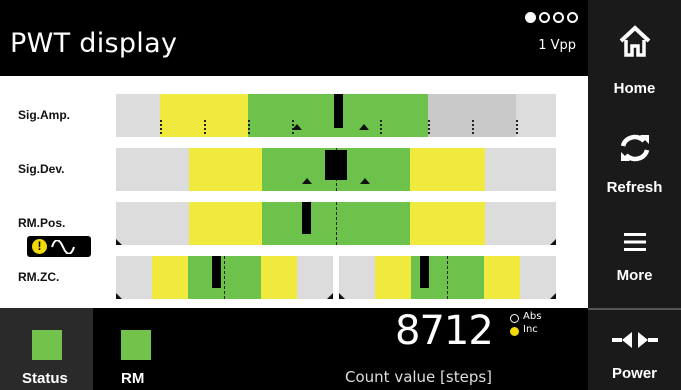  I want to click on rm-zc-left-center-line, so click(224, 277).